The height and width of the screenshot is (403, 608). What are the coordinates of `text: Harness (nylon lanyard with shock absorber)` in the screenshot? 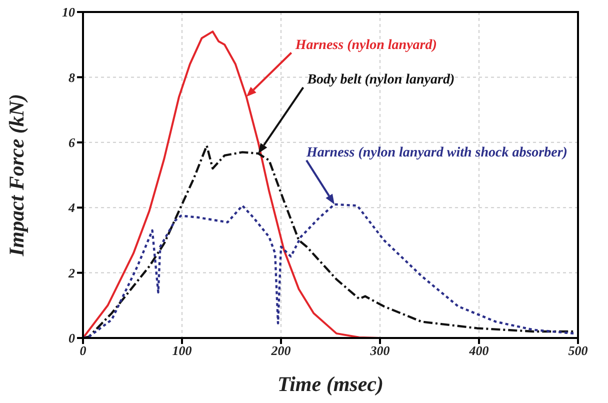 It's located at (436, 152).